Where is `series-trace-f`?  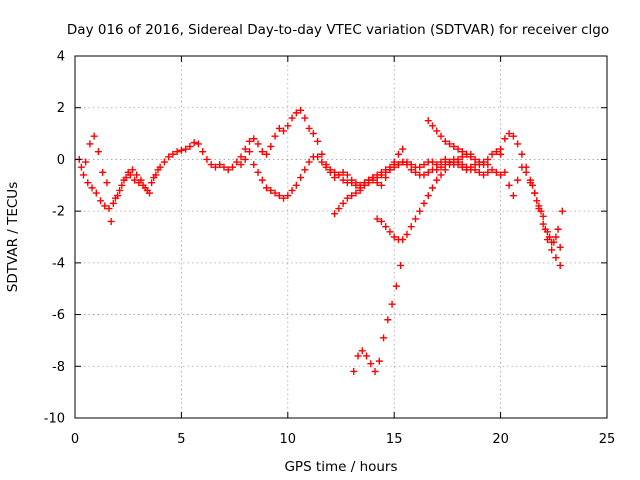
series-trace-f is located at coordinates (458, 143).